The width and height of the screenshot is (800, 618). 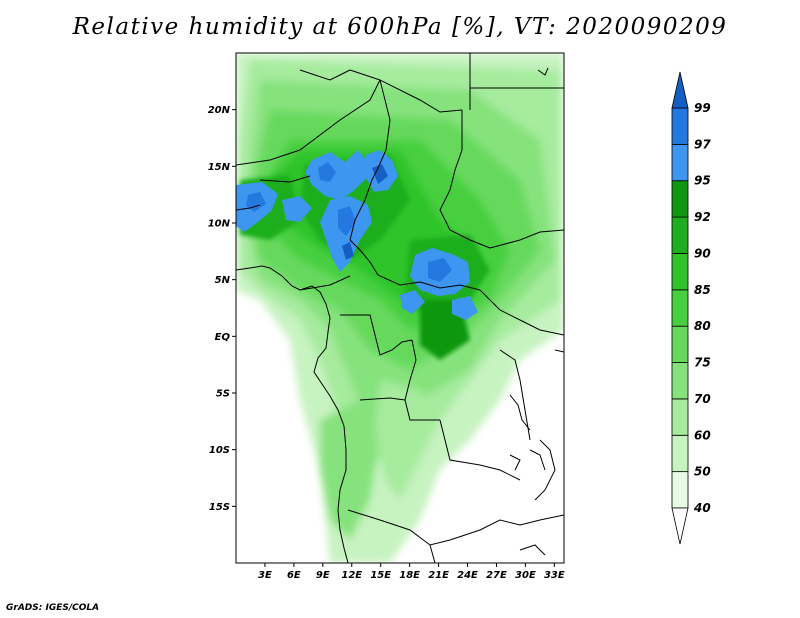 What do you see at coordinates (702, 181) in the screenshot?
I see `colorbar-label: 95` at bounding box center [702, 181].